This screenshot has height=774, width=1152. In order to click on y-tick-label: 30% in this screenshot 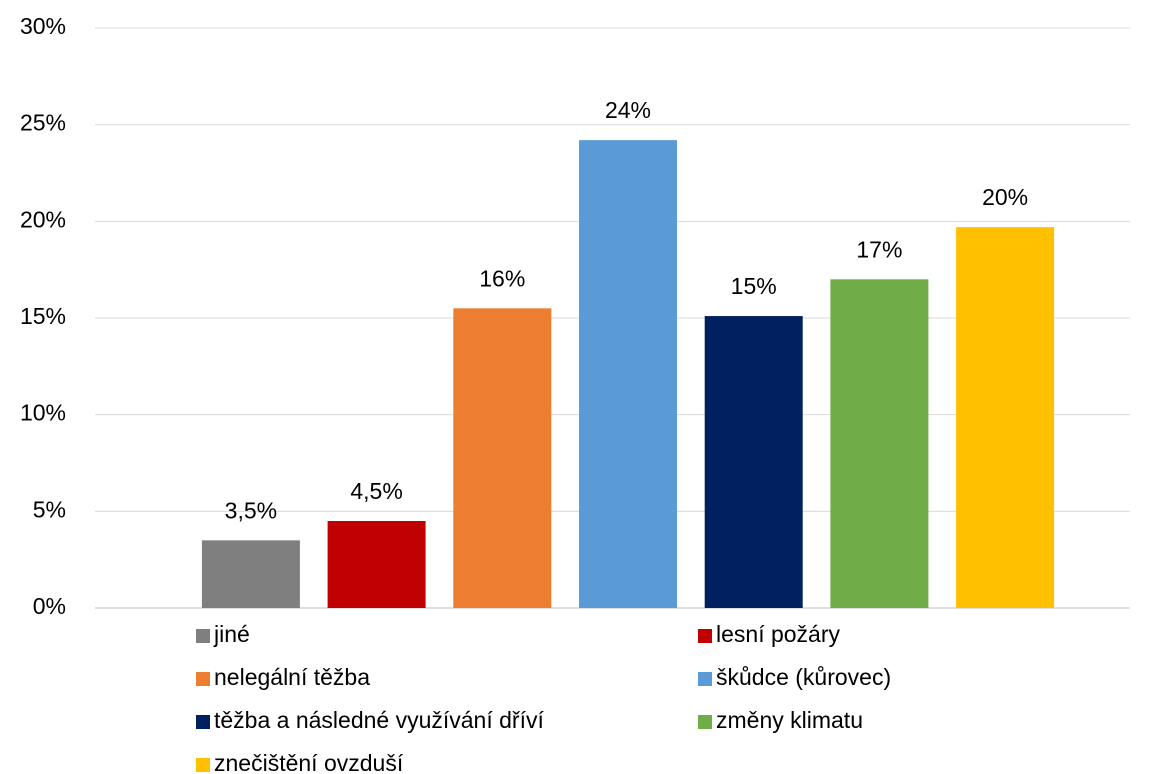, I will do `click(43, 26)`.